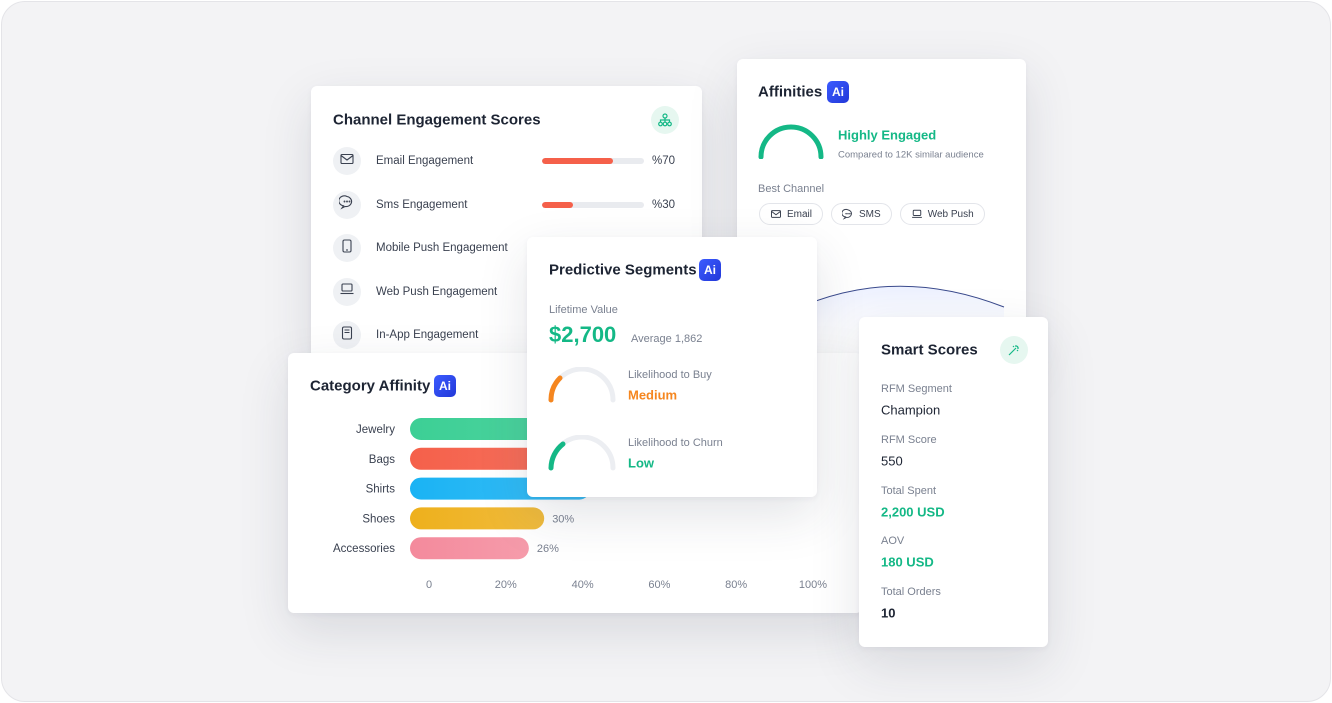 This screenshot has height=703, width=1332. I want to click on engagement-status: Highly Engaged, so click(887, 135).